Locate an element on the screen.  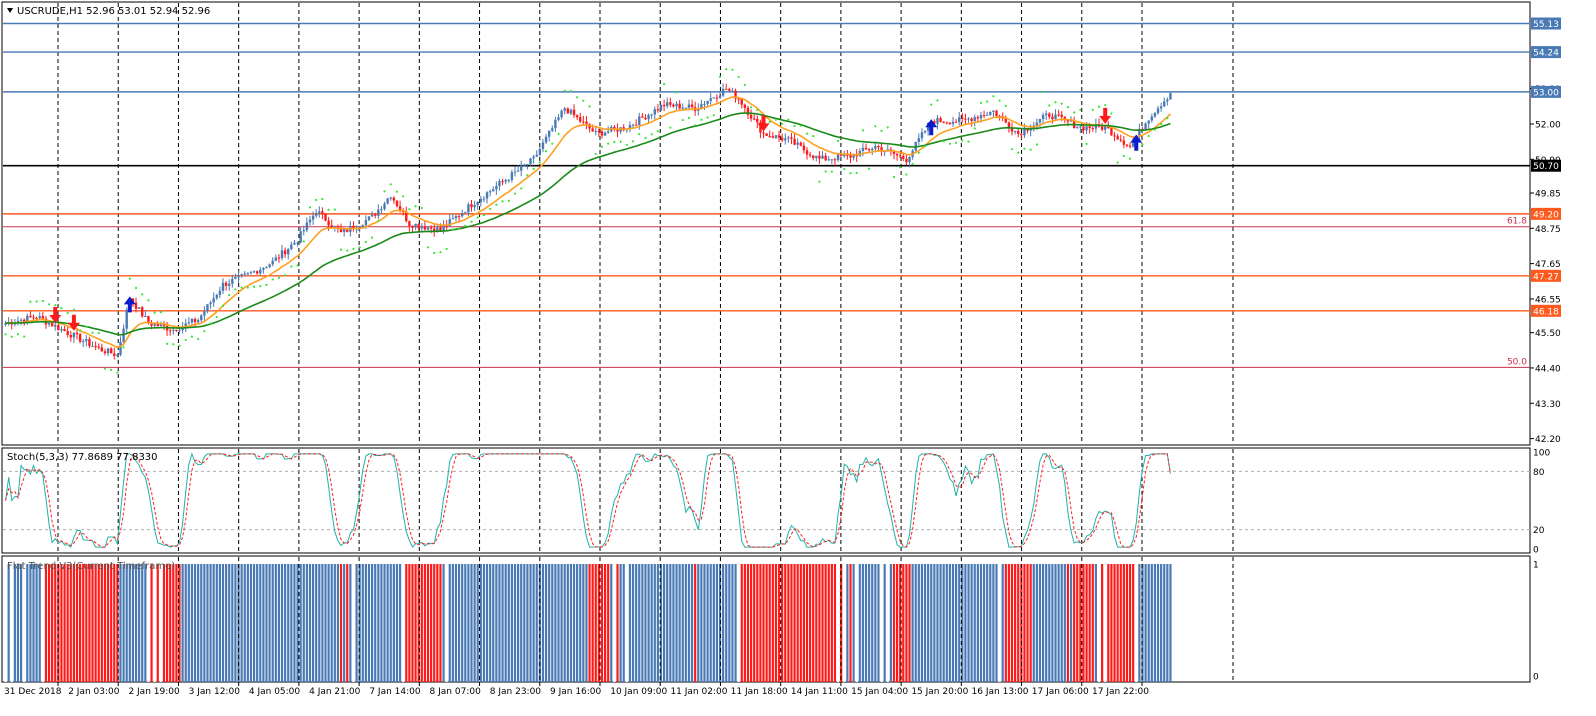
time-tick-label: 2 Jan 03:00 is located at coordinates (94, 692).